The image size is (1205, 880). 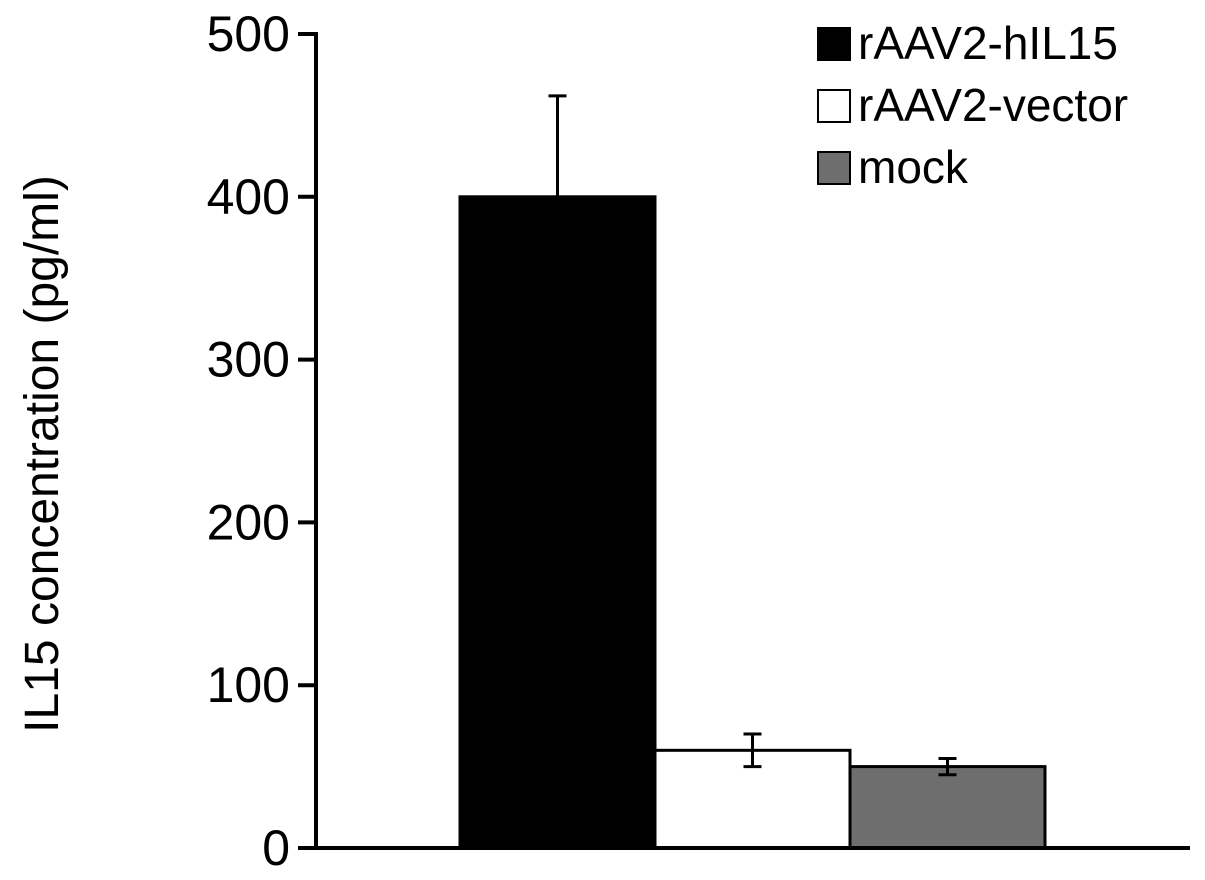 I want to click on y-tick-label: 100, so click(x=248, y=685).